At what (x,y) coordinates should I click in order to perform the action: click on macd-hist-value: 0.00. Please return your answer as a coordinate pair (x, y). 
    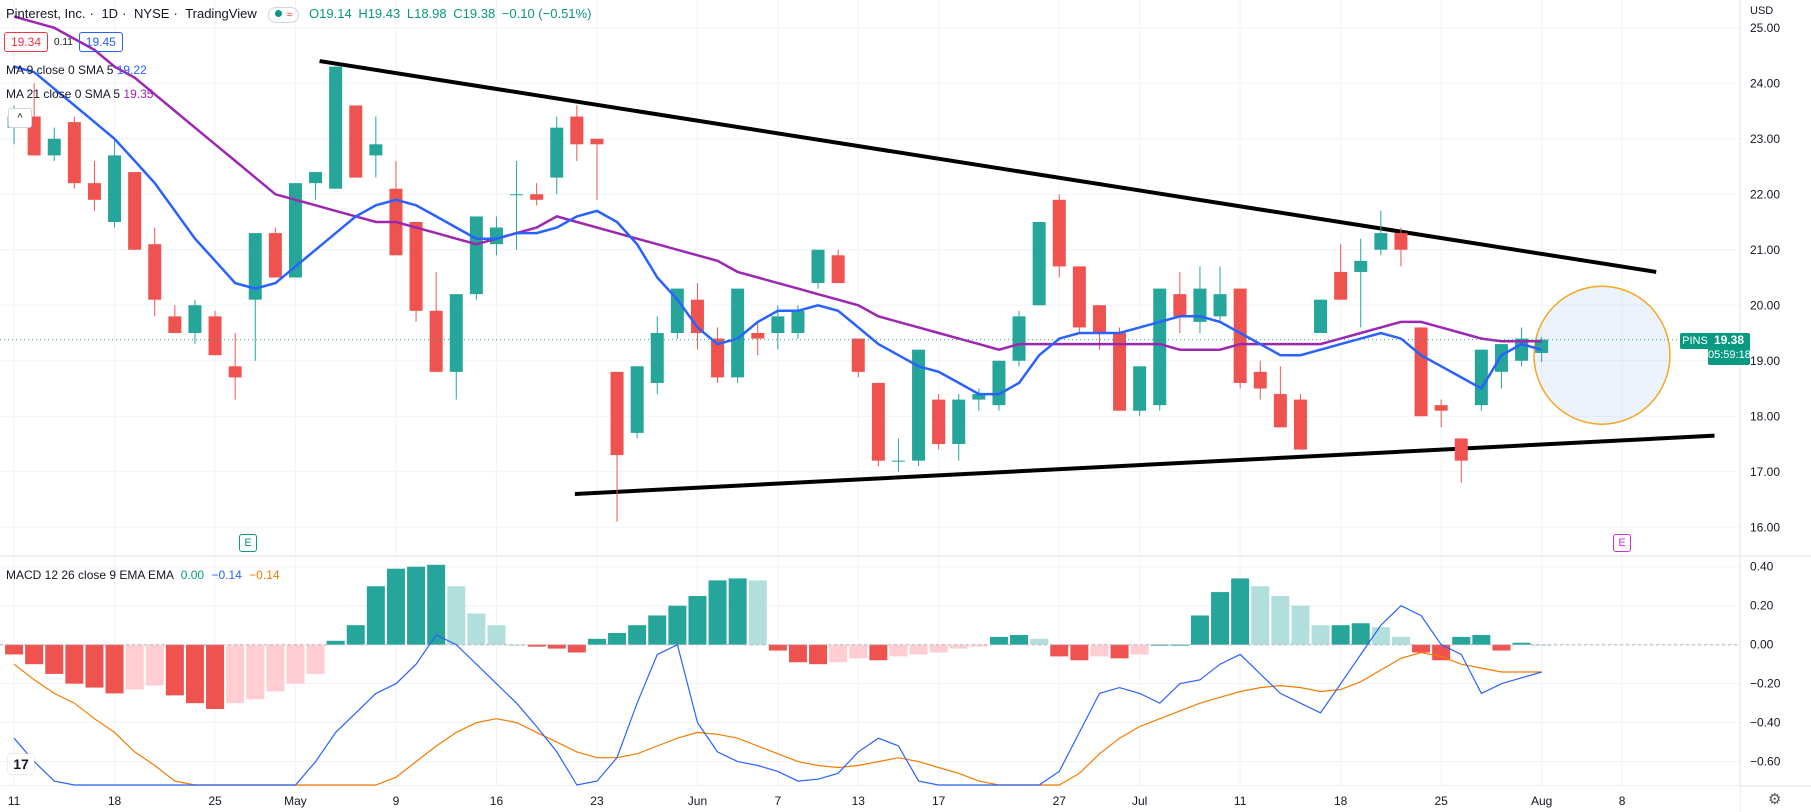
    Looking at the image, I should click on (192, 575).